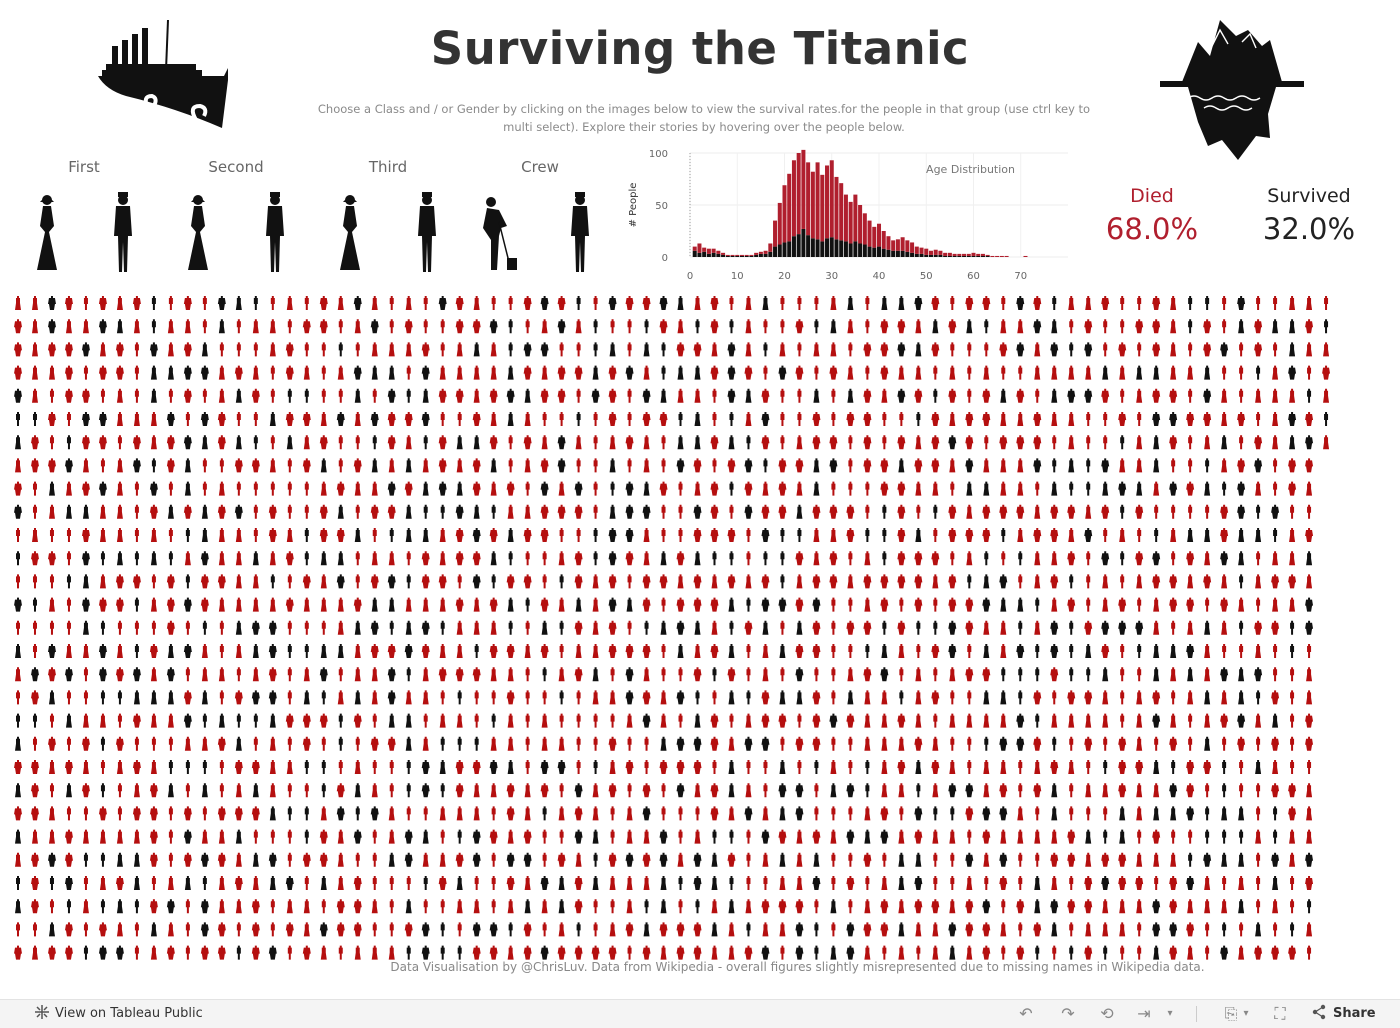 The width and height of the screenshot is (1400, 1028). Describe the element at coordinates (699, 248) in the screenshot. I see `bar-died` at that location.